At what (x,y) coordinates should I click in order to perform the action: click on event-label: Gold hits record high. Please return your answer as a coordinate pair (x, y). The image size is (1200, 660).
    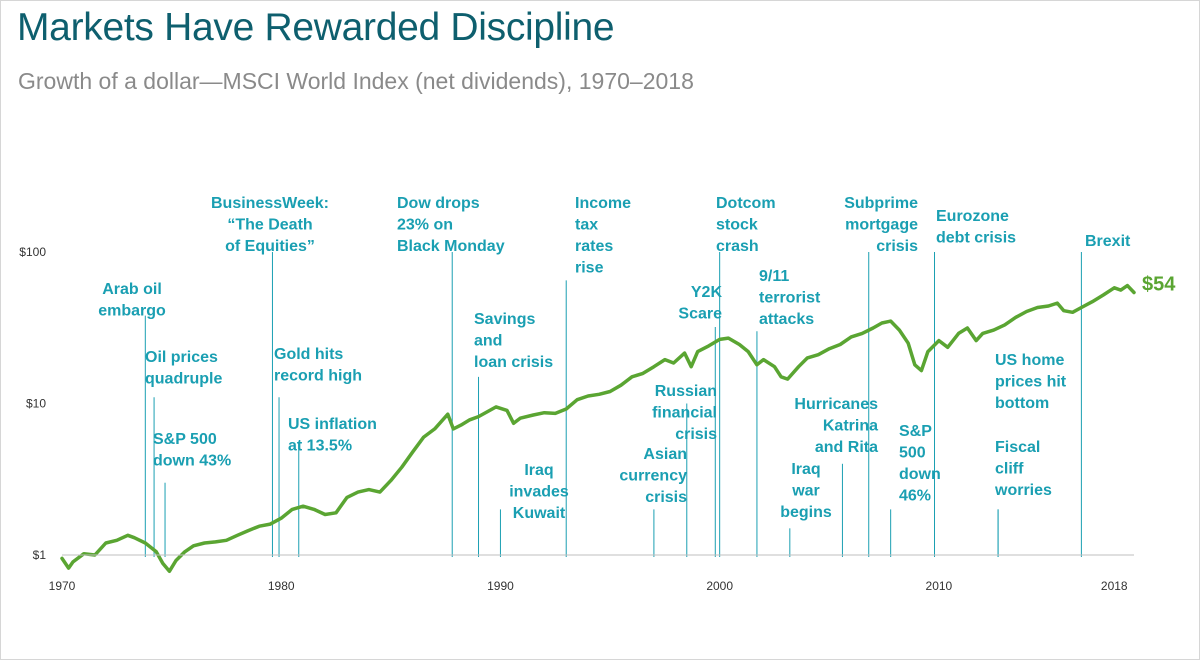
    Looking at the image, I should click on (318, 365).